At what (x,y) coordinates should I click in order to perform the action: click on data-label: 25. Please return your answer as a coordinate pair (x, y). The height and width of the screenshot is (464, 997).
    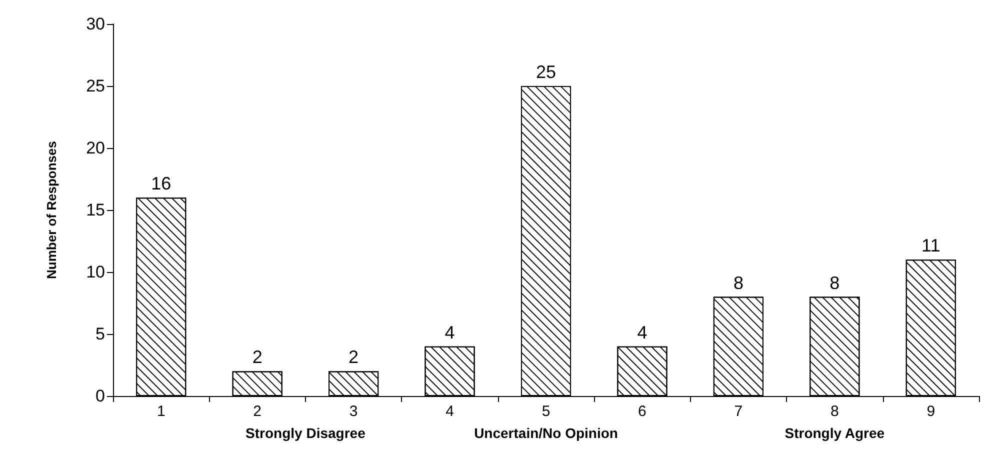
    Looking at the image, I should click on (546, 72).